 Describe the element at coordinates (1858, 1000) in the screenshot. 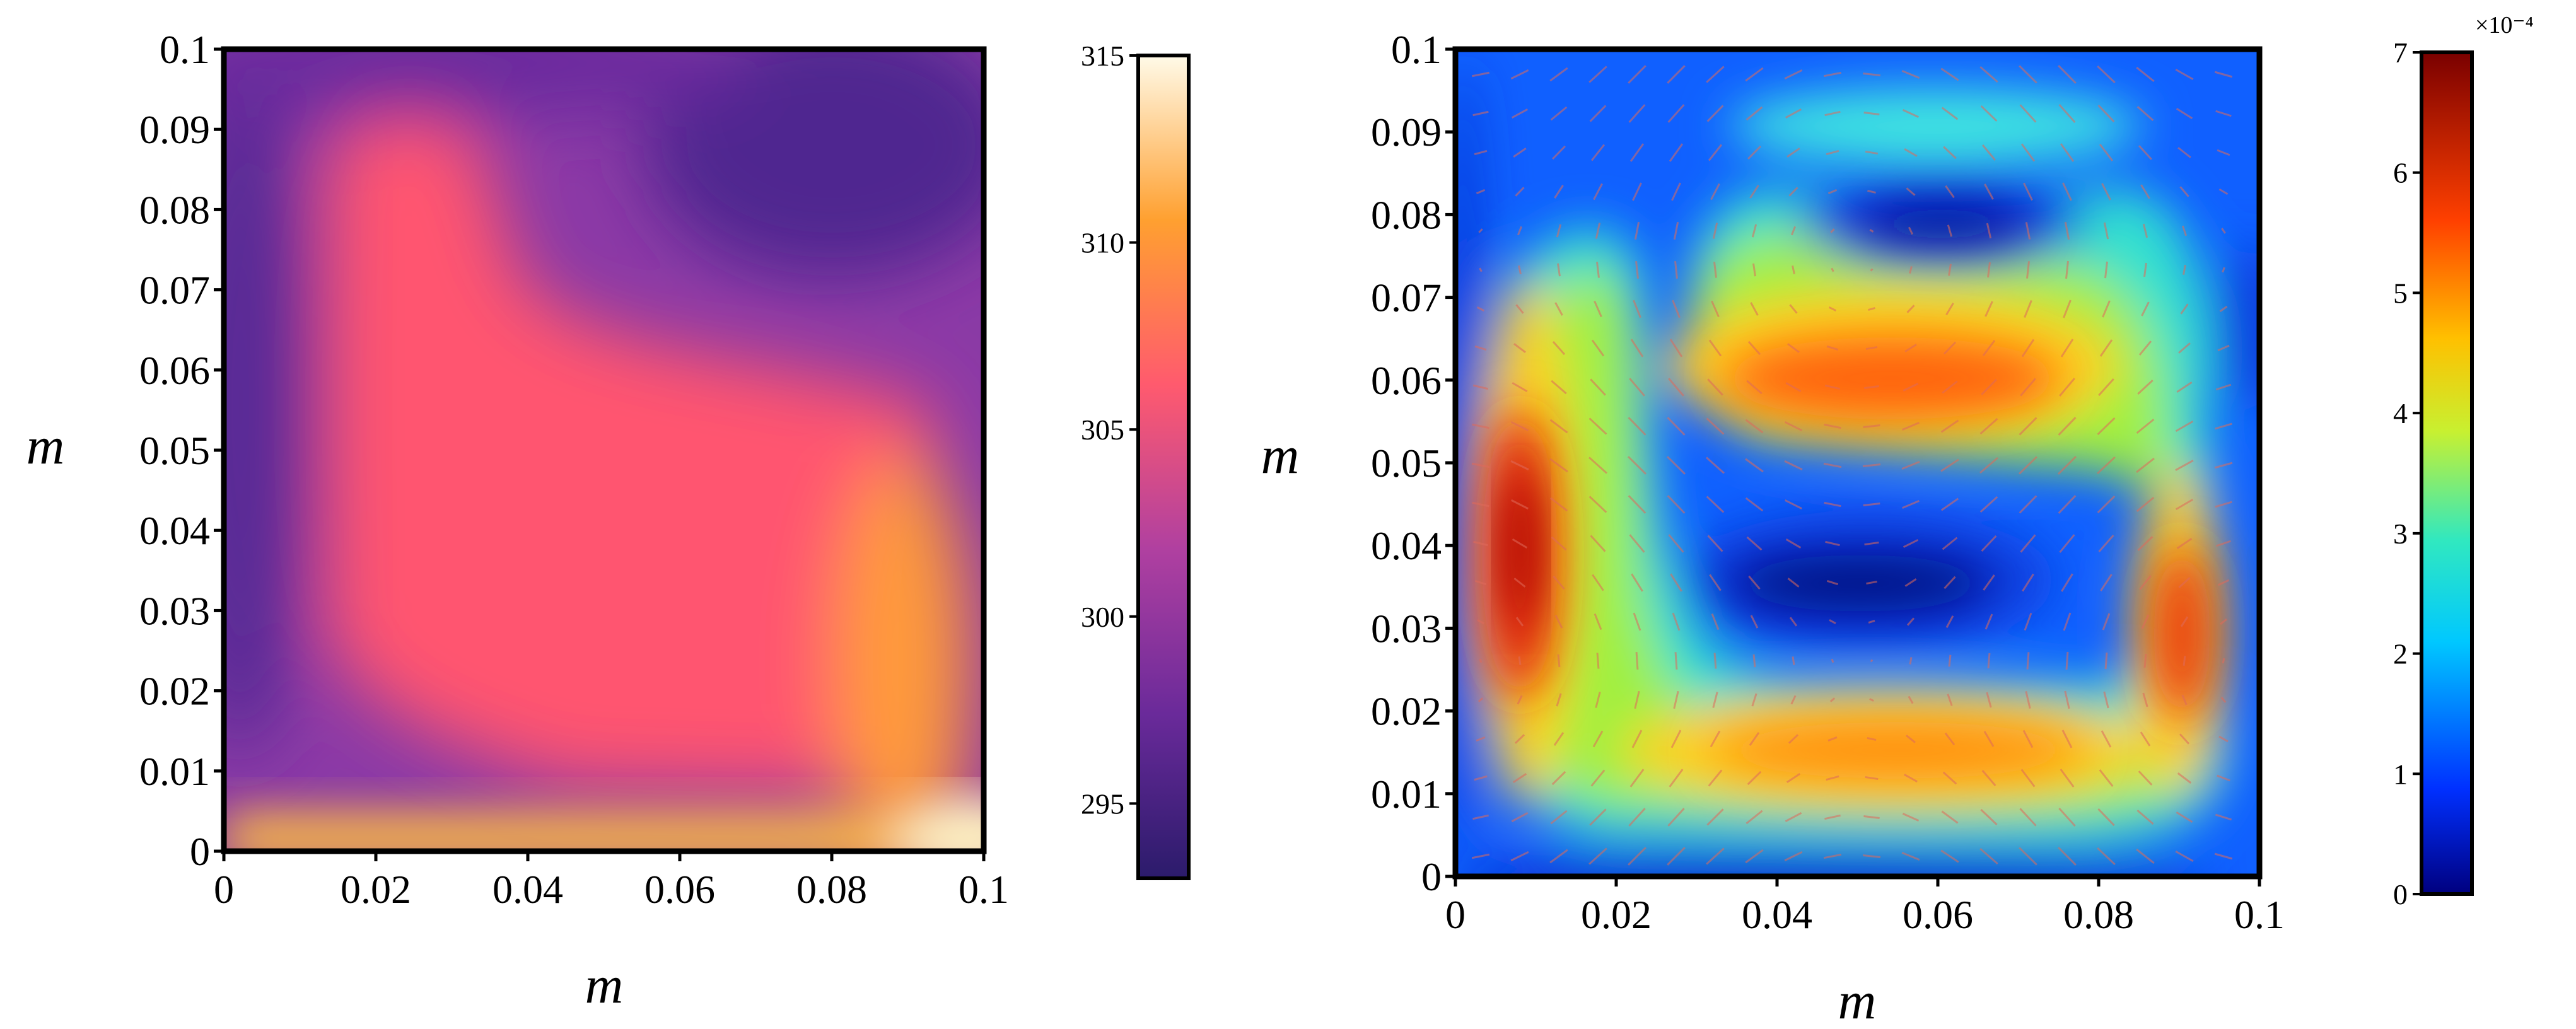

I see `right-x-axis-label: m` at that location.